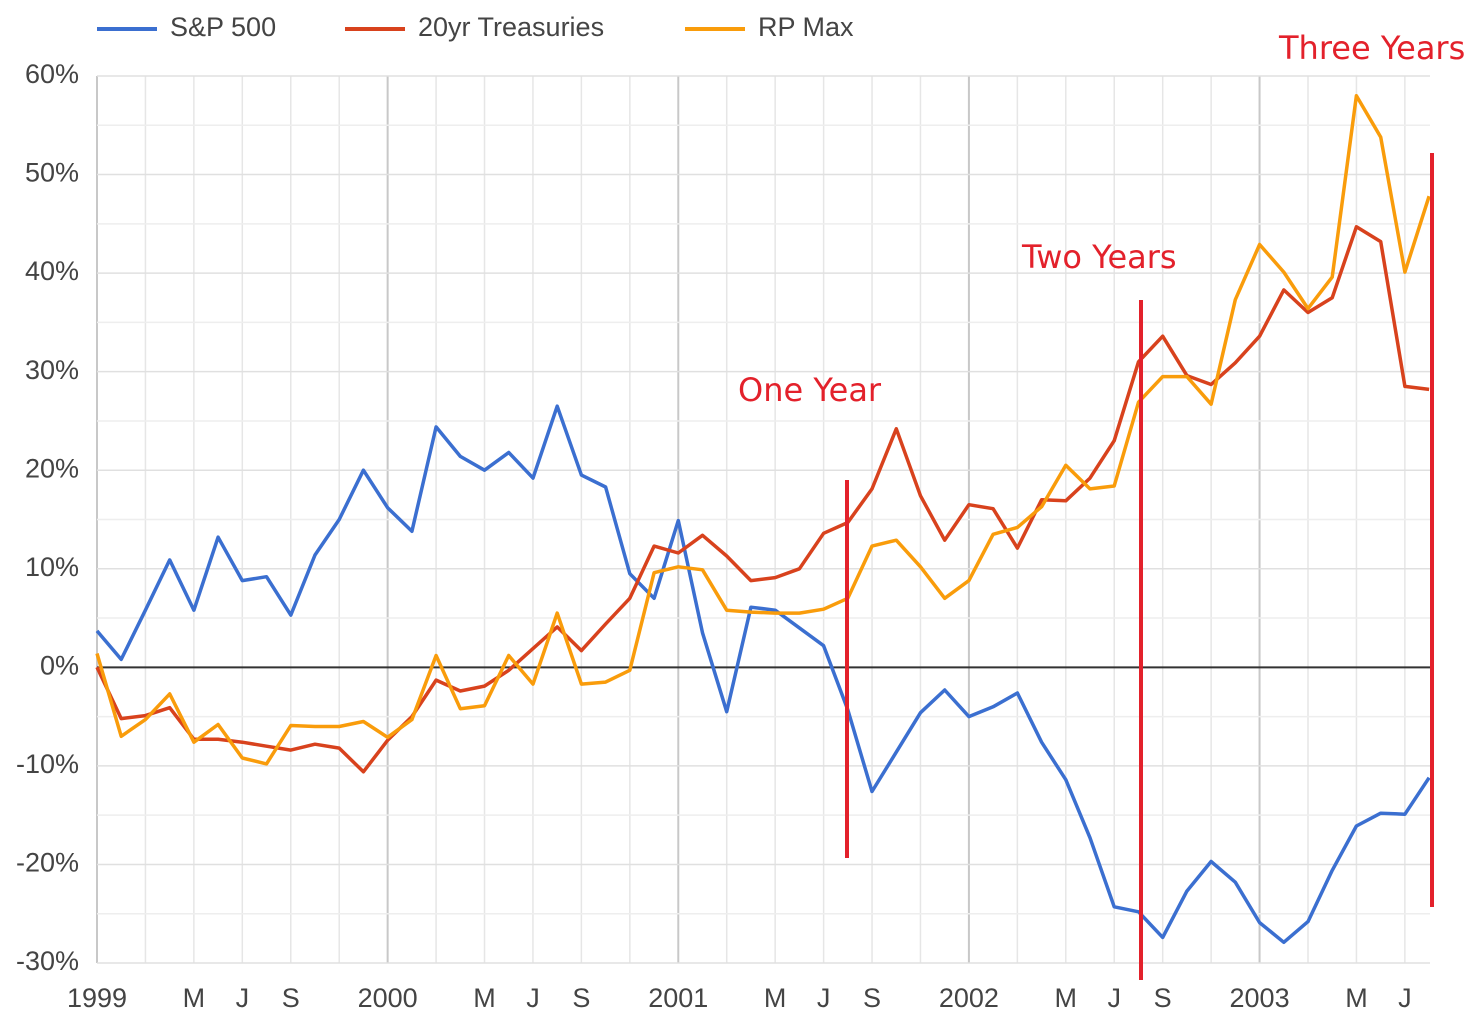 This screenshot has width=1480, height=1032. I want to click on y-tick-label: 40%, so click(52, 271).